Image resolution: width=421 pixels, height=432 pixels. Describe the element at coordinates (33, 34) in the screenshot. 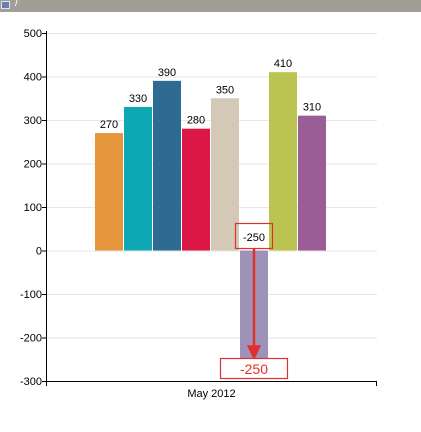

I see `y-tick-label: 500` at that location.